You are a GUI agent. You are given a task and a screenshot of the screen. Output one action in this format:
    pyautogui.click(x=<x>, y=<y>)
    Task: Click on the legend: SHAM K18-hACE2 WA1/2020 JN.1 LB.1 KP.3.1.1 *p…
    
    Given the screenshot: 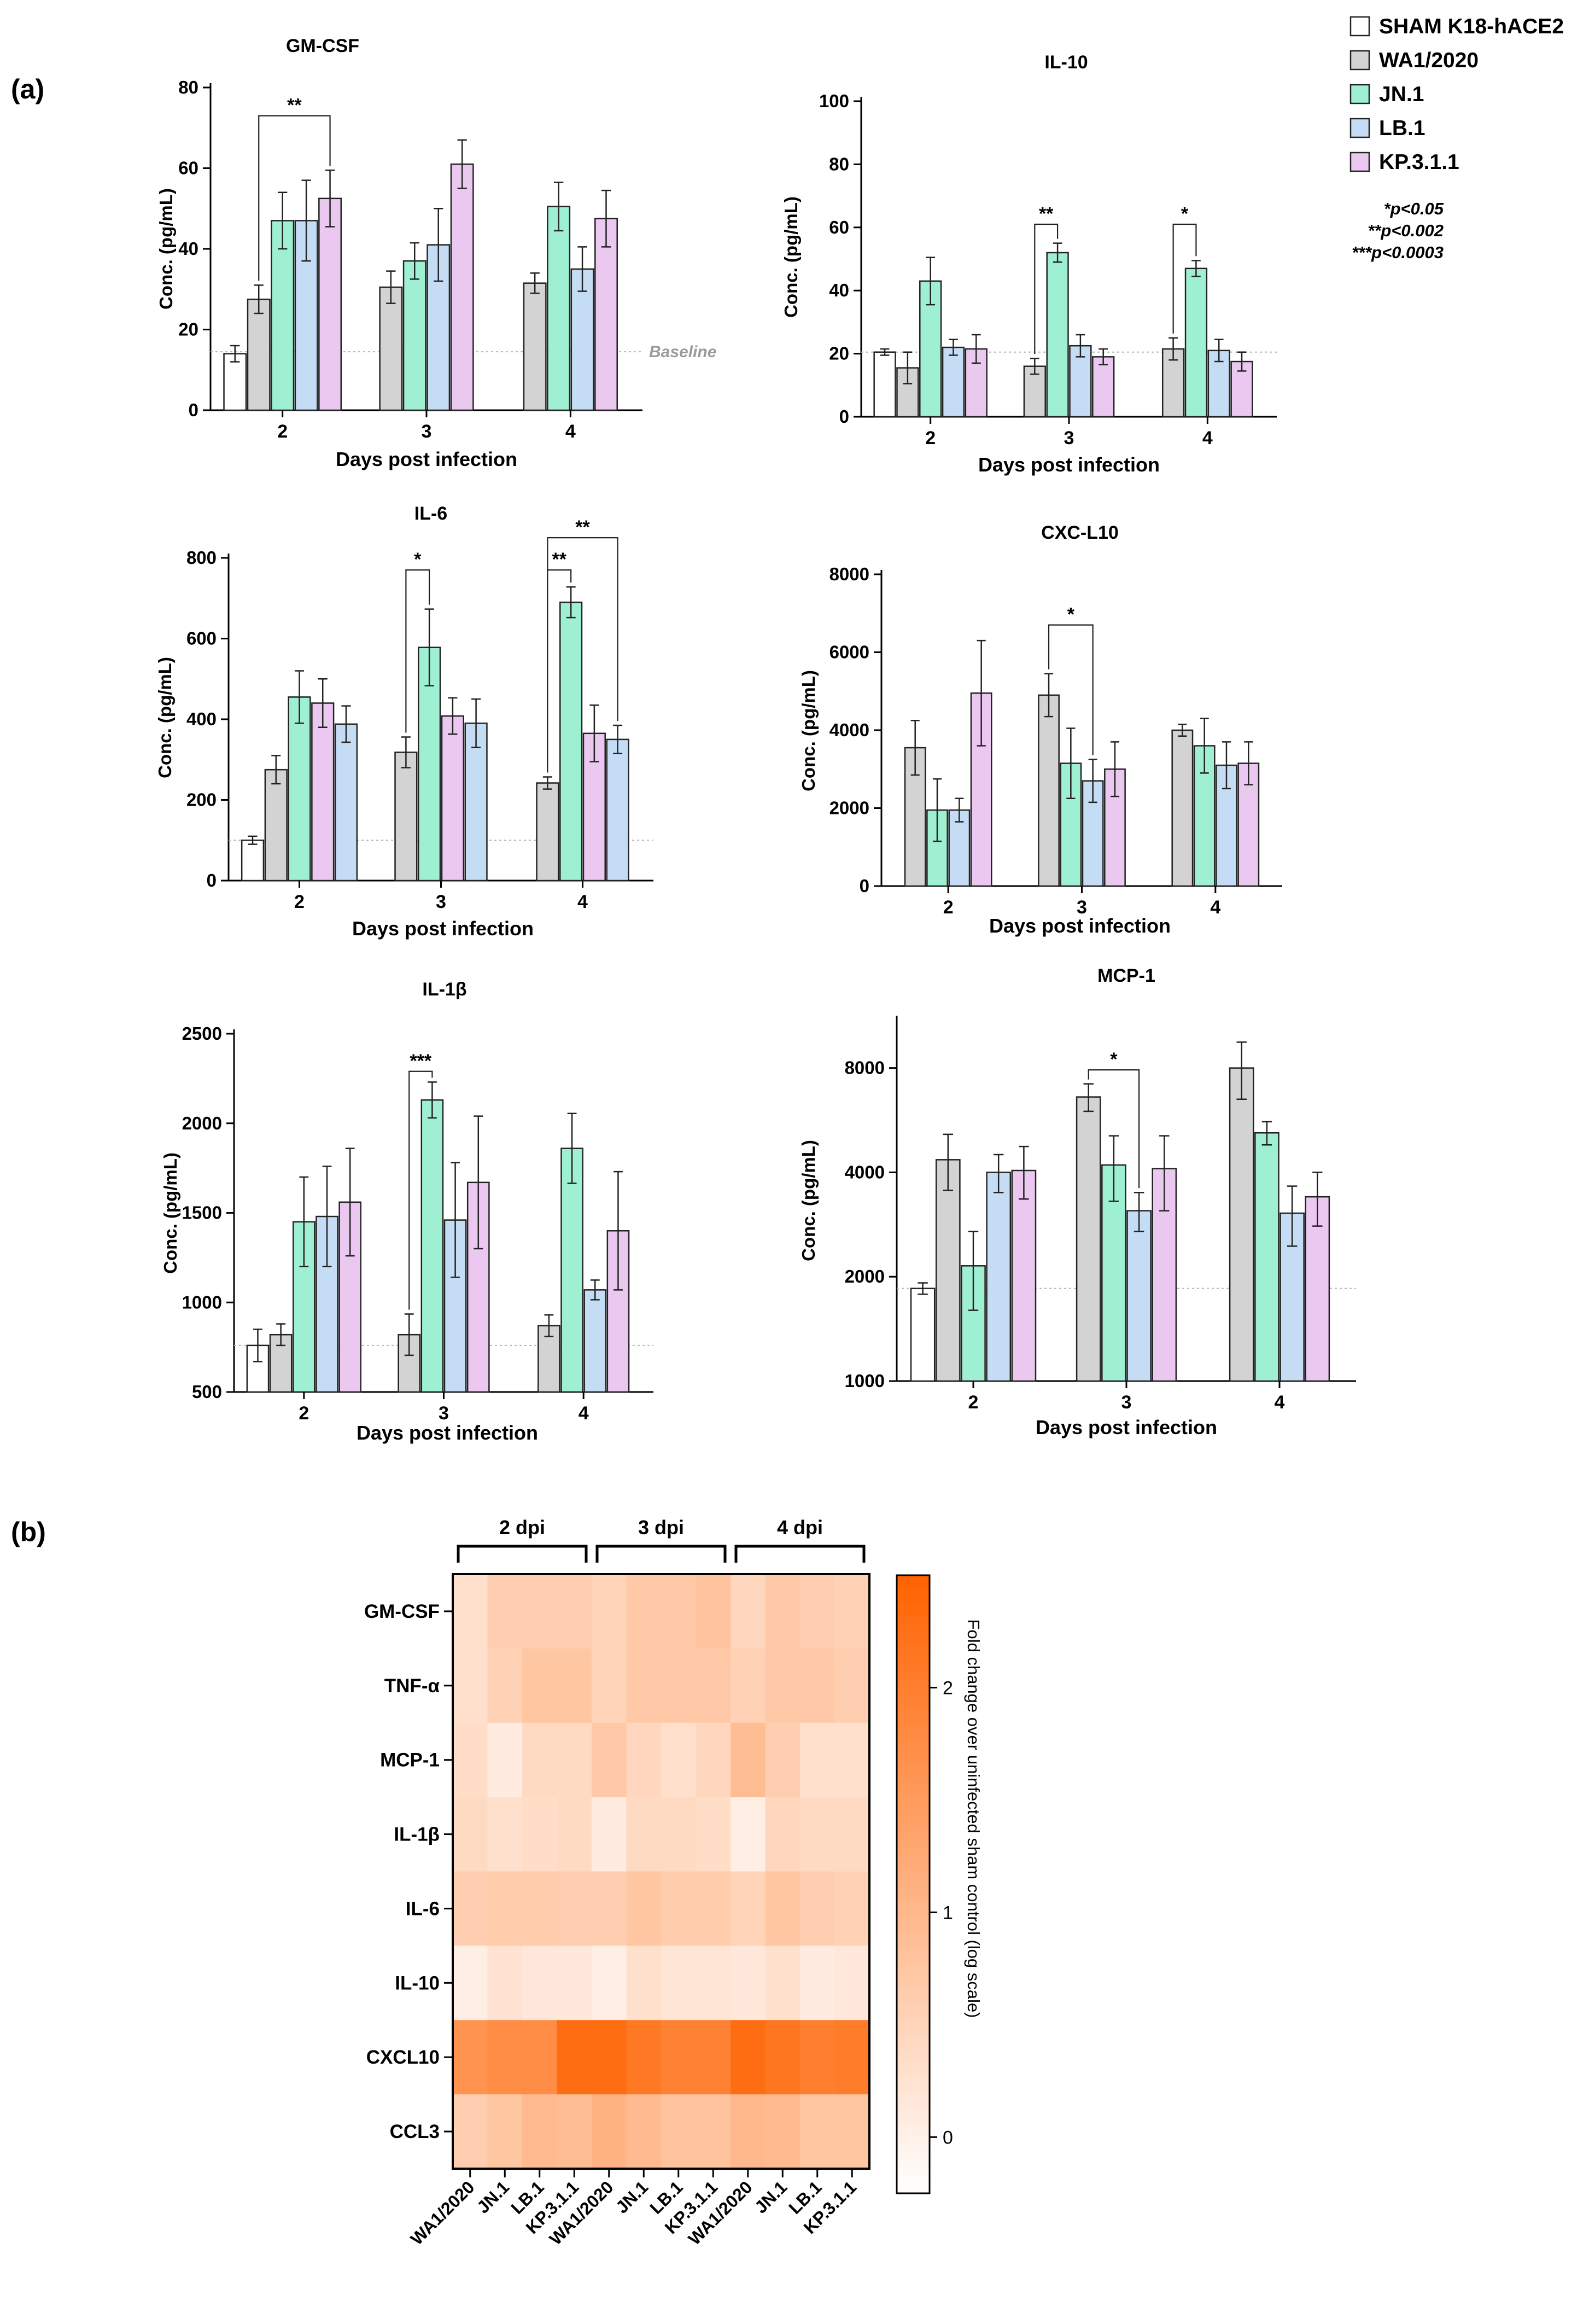 What is the action you would take?
    pyautogui.click(x=1456, y=138)
    